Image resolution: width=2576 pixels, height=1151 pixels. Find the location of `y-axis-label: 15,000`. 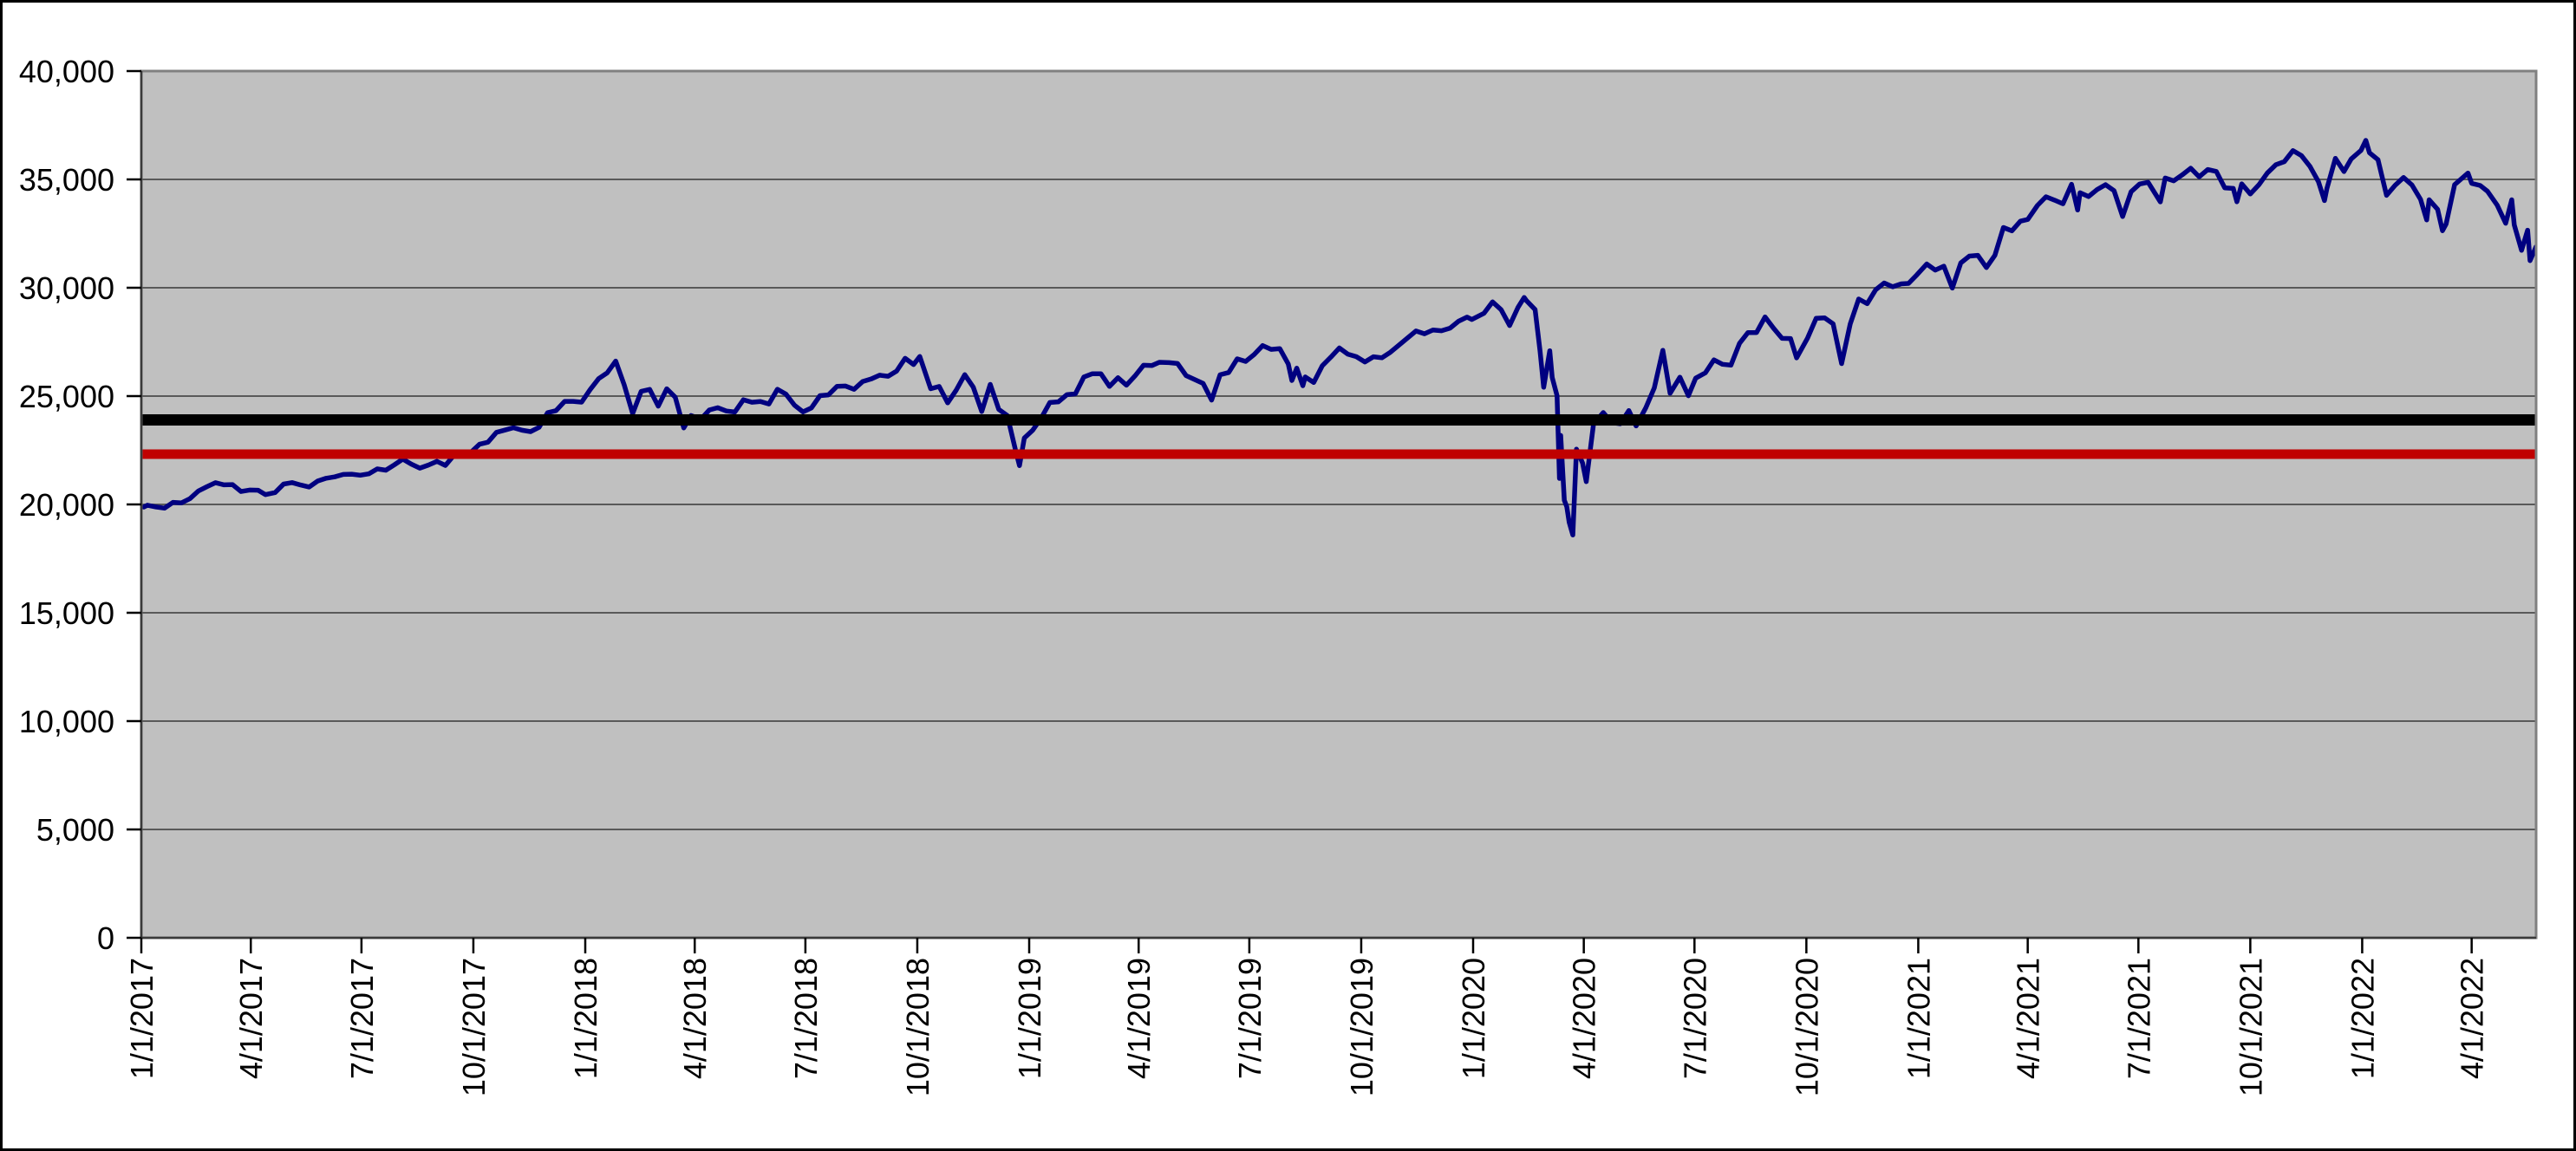

y-axis-label: 15,000 is located at coordinates (66, 613).